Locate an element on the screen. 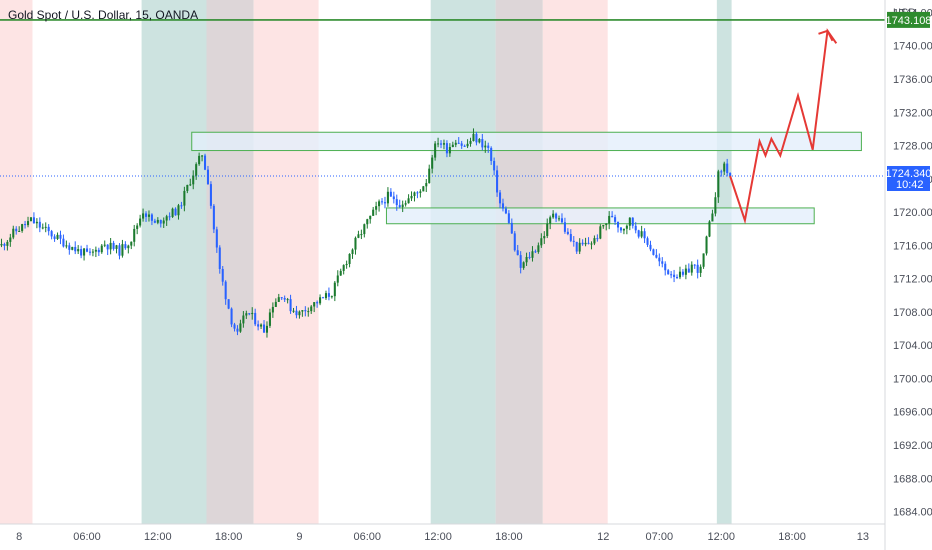  x-tick-label: 12:00 is located at coordinates (158, 537).